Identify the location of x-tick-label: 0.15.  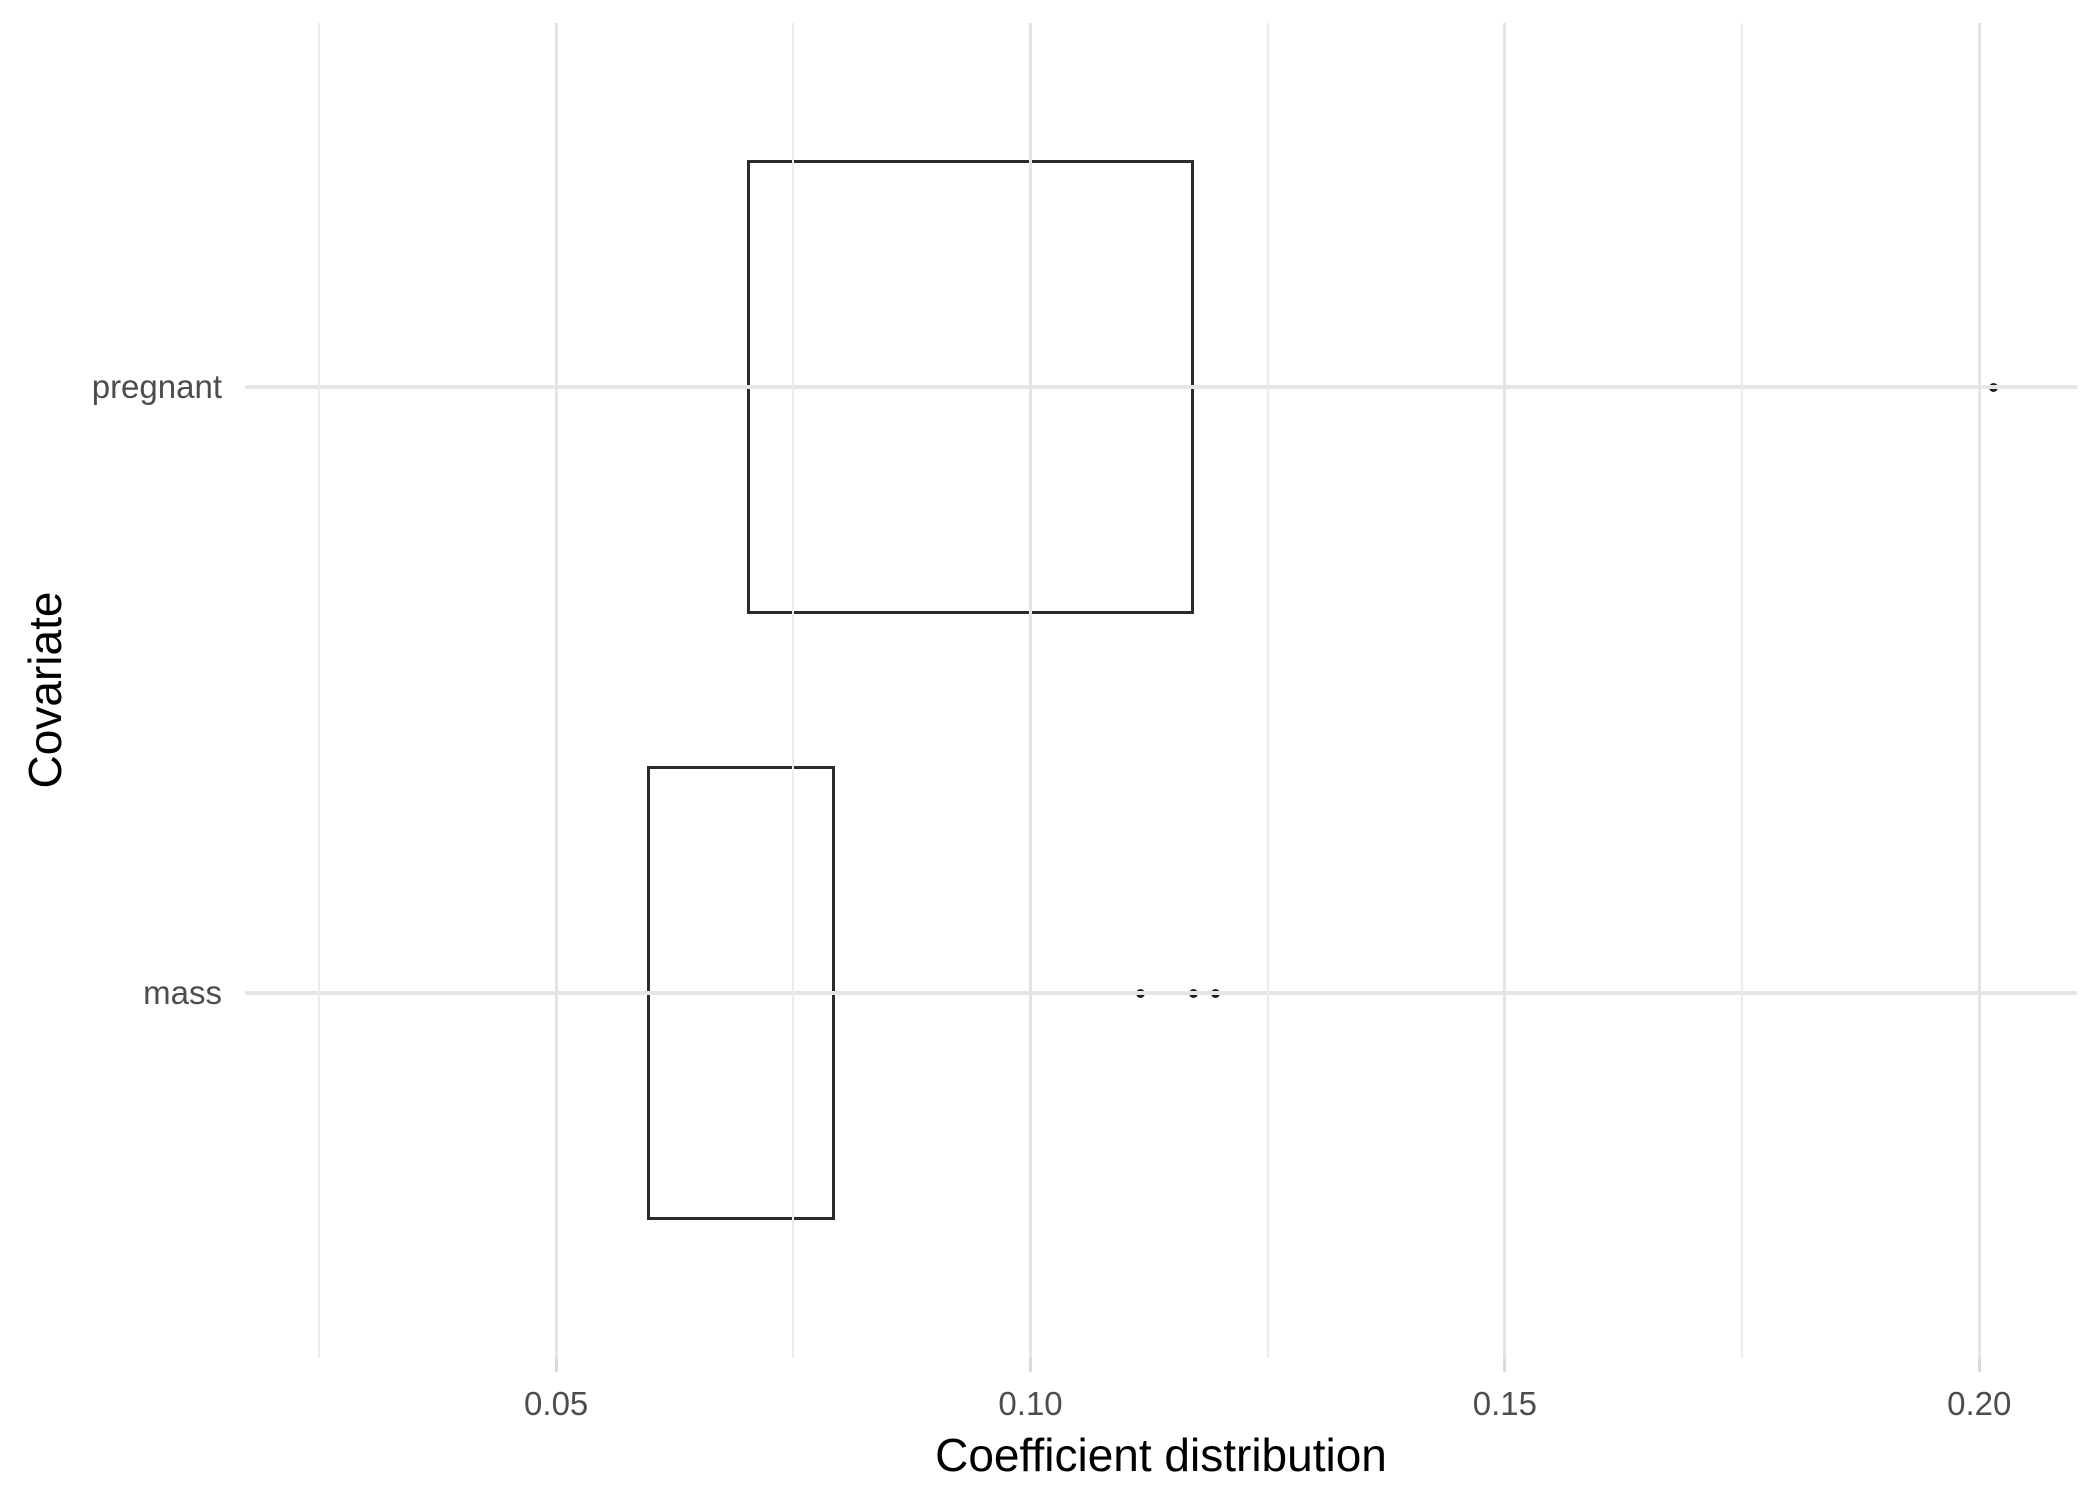
(1505, 1403).